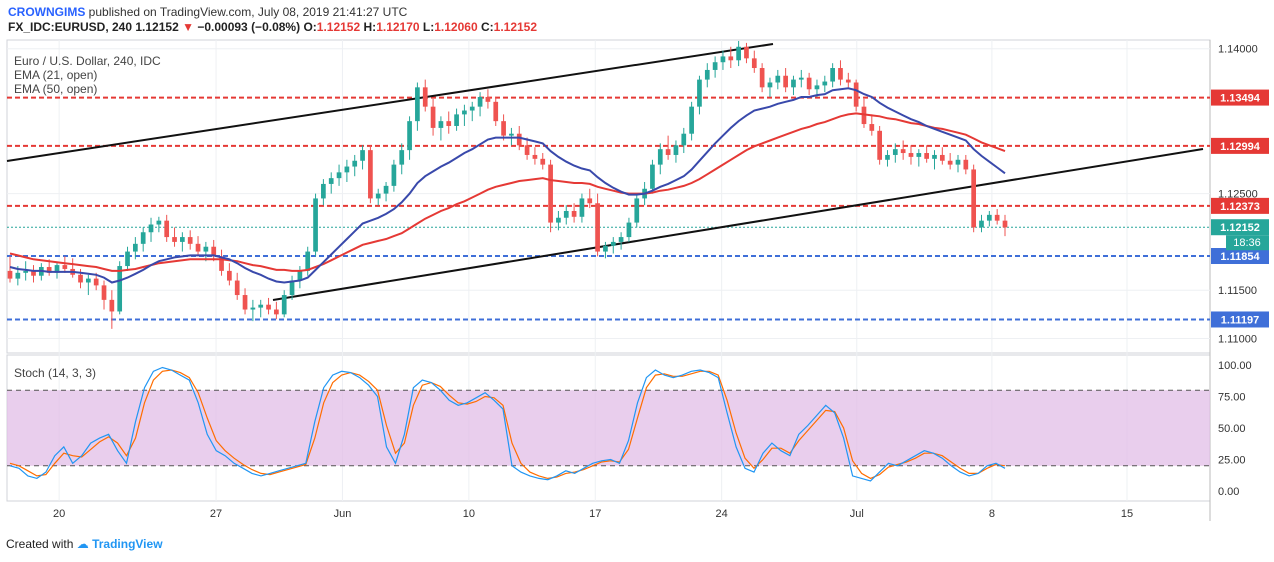  What do you see at coordinates (857, 514) in the screenshot?
I see `time-tick-label: Jul` at bounding box center [857, 514].